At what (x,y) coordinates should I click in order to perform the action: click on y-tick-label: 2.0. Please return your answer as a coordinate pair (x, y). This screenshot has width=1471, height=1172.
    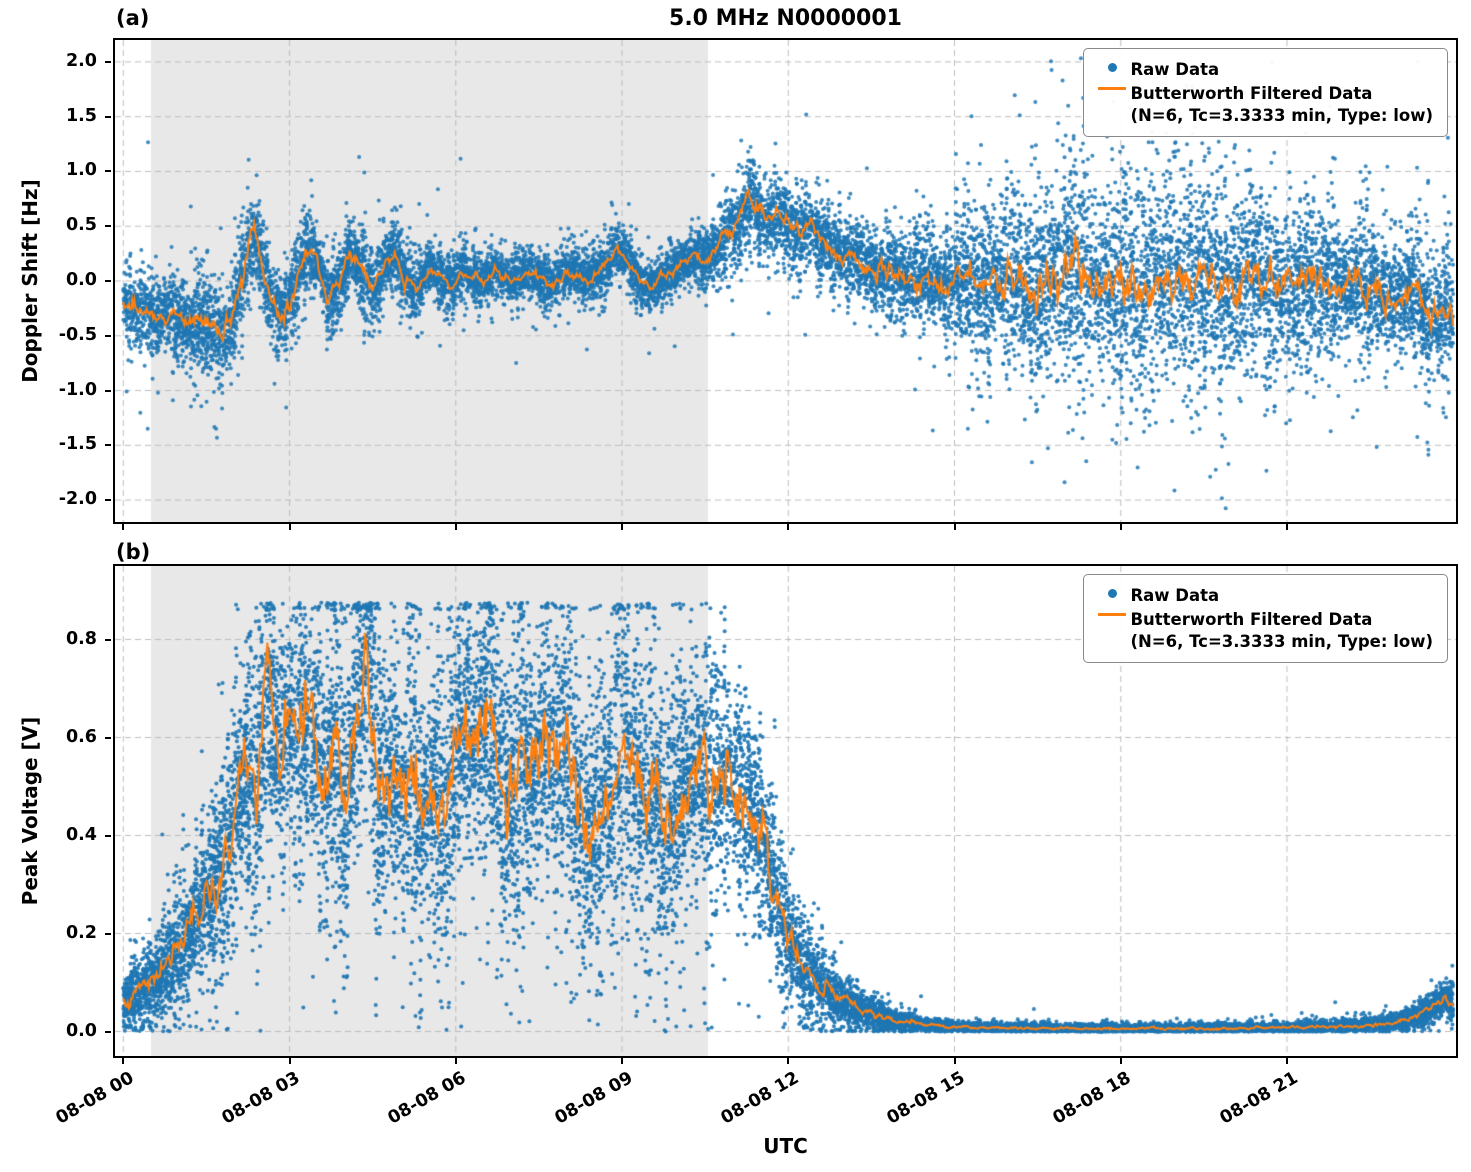
    Looking at the image, I should click on (81, 60).